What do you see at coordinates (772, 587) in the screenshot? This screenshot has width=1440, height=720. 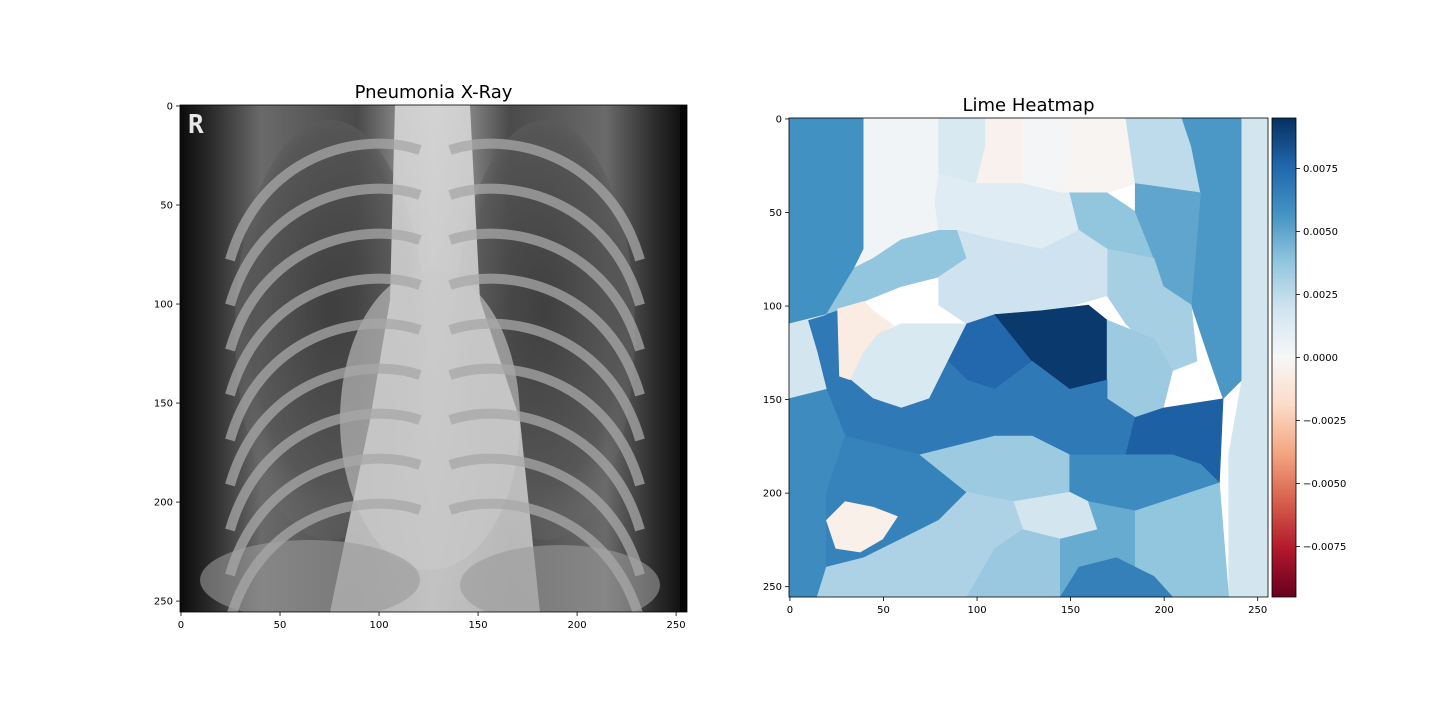 I see `lime-ytick-label: 250` at bounding box center [772, 587].